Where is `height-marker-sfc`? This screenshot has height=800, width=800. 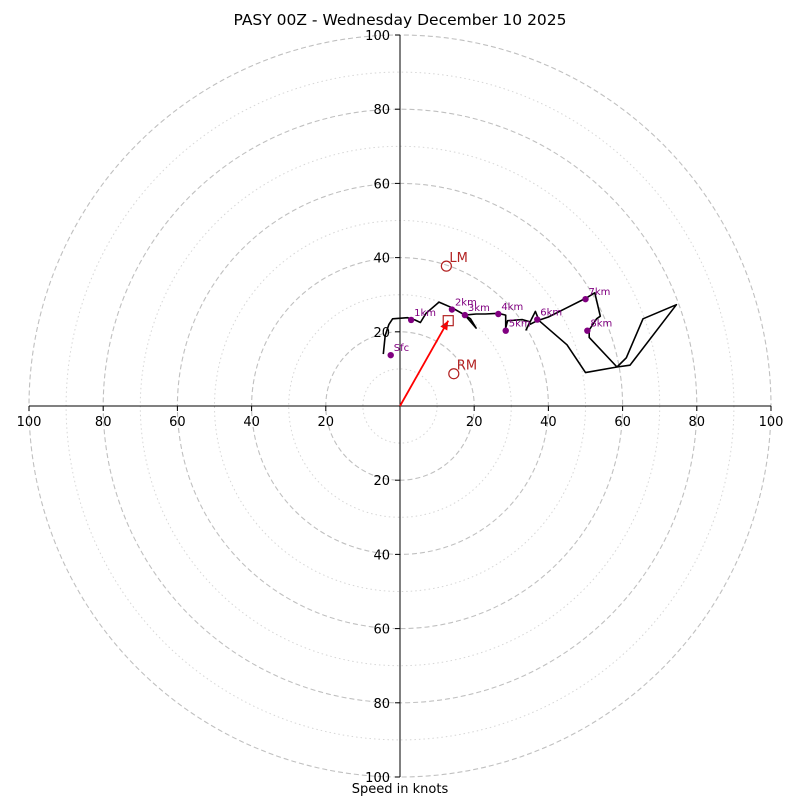 height-marker-sfc is located at coordinates (390, 355).